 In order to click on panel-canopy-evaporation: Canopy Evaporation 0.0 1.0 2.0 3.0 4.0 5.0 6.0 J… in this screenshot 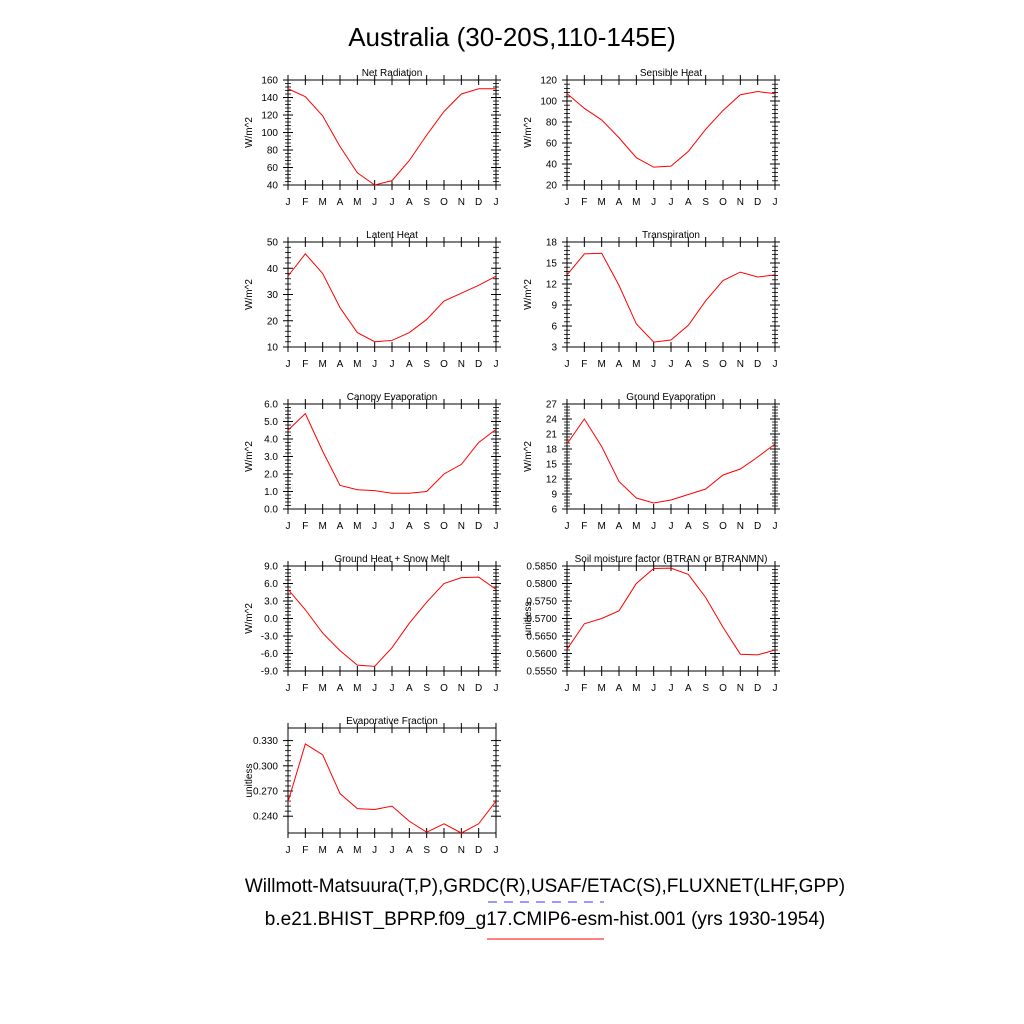, I will do `click(372, 462)`.